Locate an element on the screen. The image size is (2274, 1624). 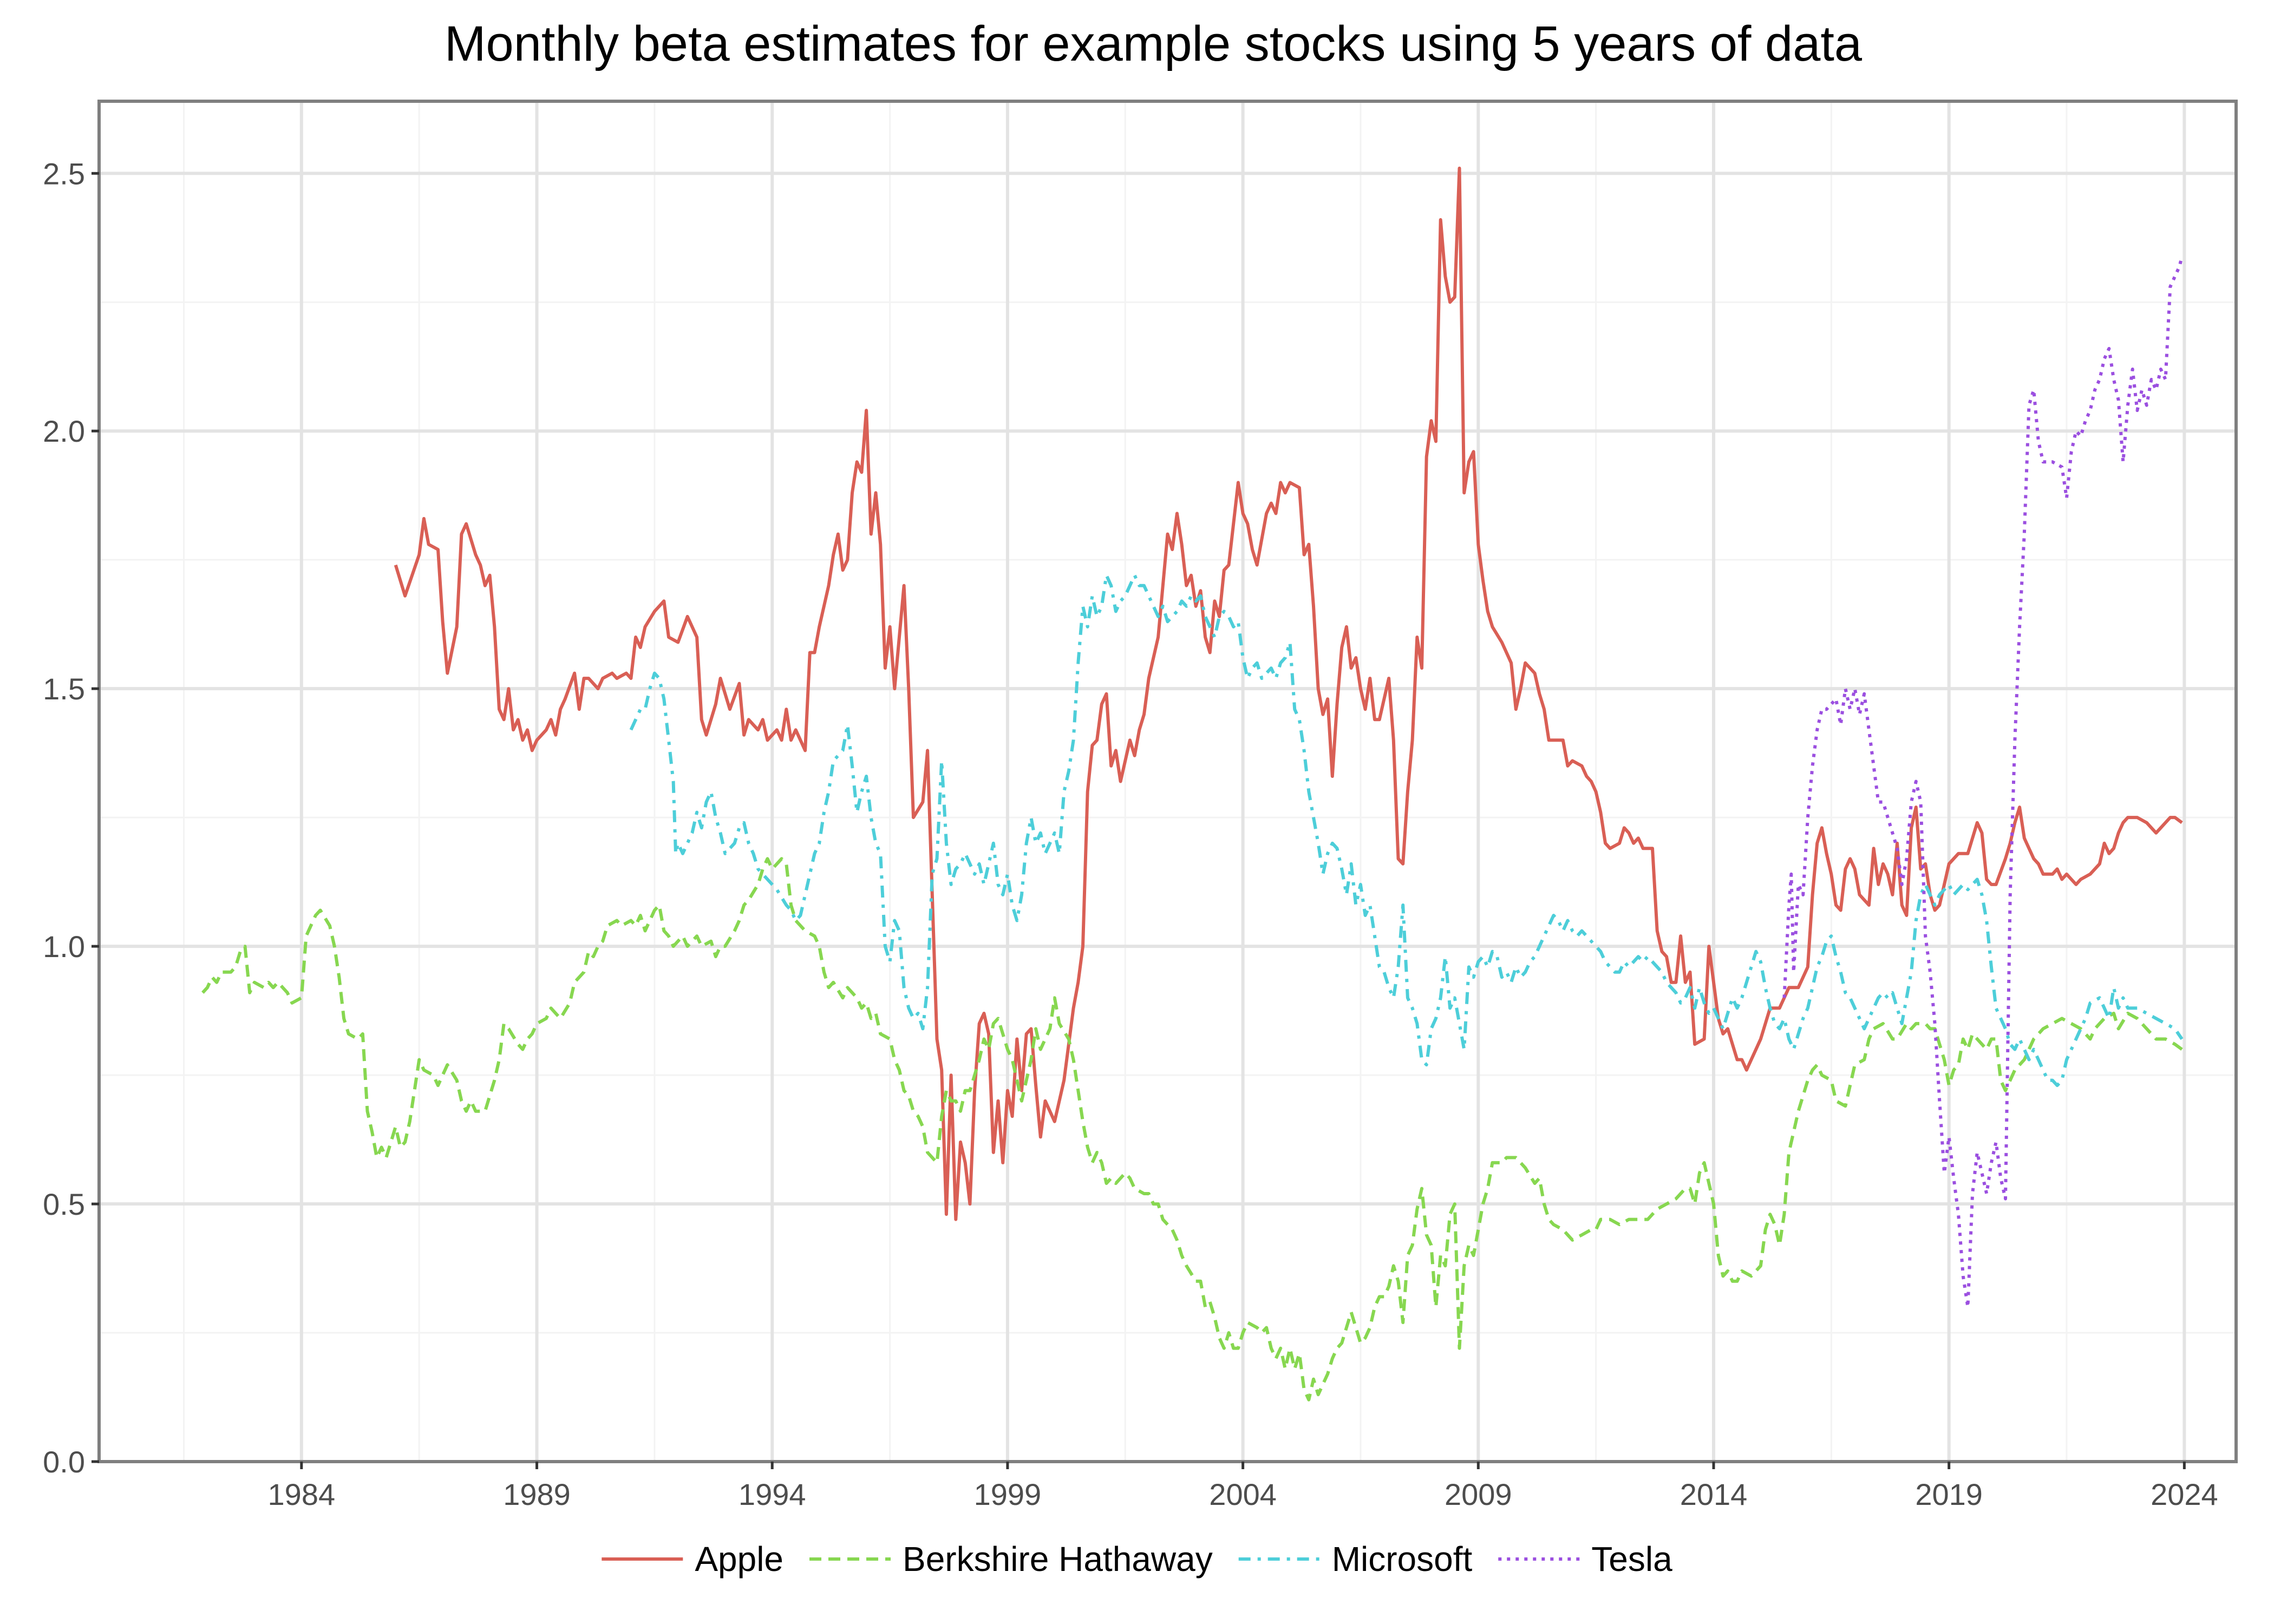
y-tick-label: 2.5 is located at coordinates (64, 173).